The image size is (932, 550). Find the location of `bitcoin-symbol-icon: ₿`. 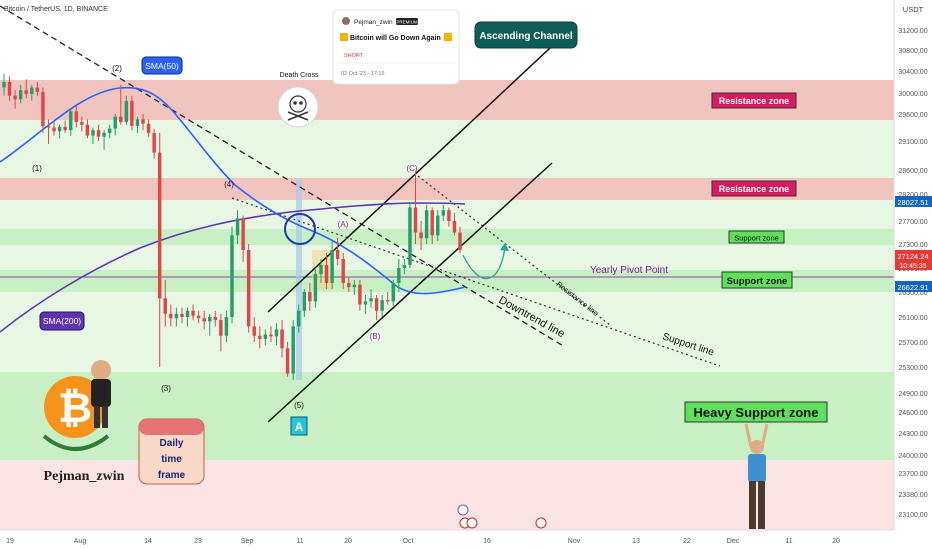

bitcoin-symbol-icon: ₿ is located at coordinates (75, 407).